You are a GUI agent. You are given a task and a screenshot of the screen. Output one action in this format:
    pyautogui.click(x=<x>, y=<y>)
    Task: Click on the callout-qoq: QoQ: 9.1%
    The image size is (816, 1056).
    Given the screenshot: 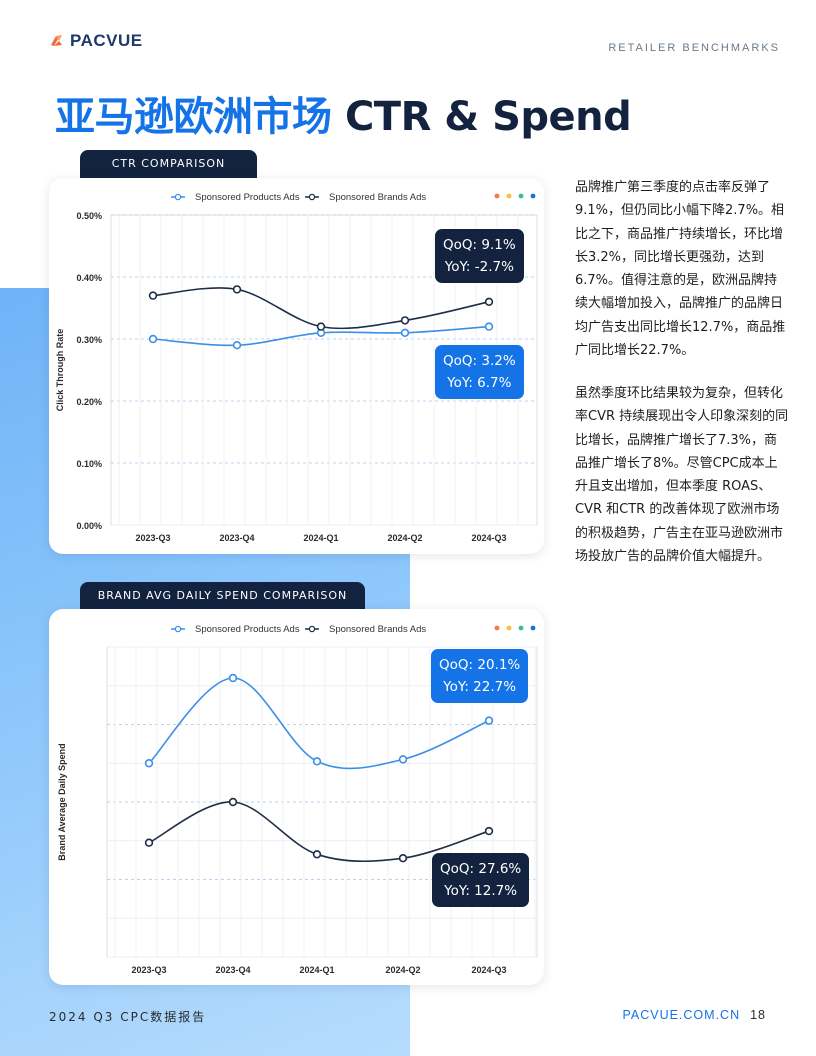 What is the action you would take?
    pyautogui.click(x=479, y=245)
    